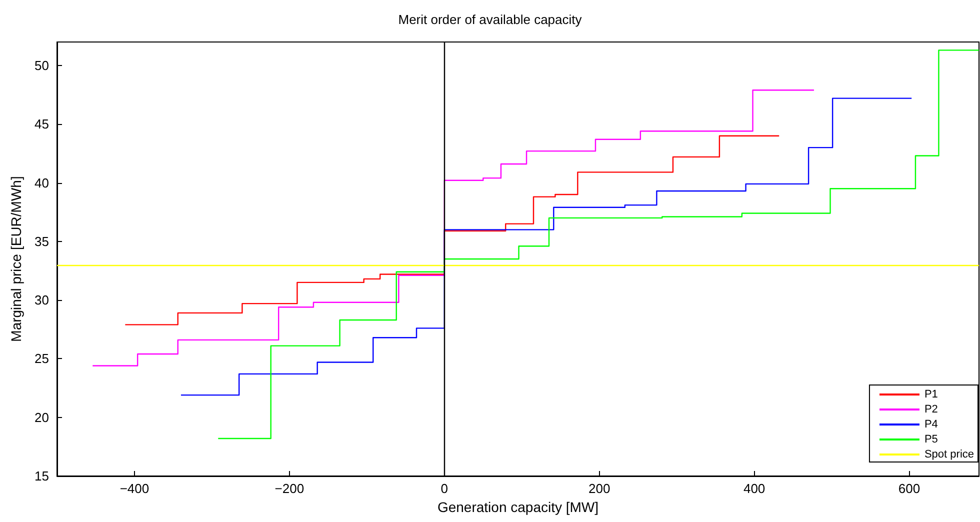 This screenshot has height=522, width=980. What do you see at coordinates (754, 488) in the screenshot?
I see `x-tick-label: 400` at bounding box center [754, 488].